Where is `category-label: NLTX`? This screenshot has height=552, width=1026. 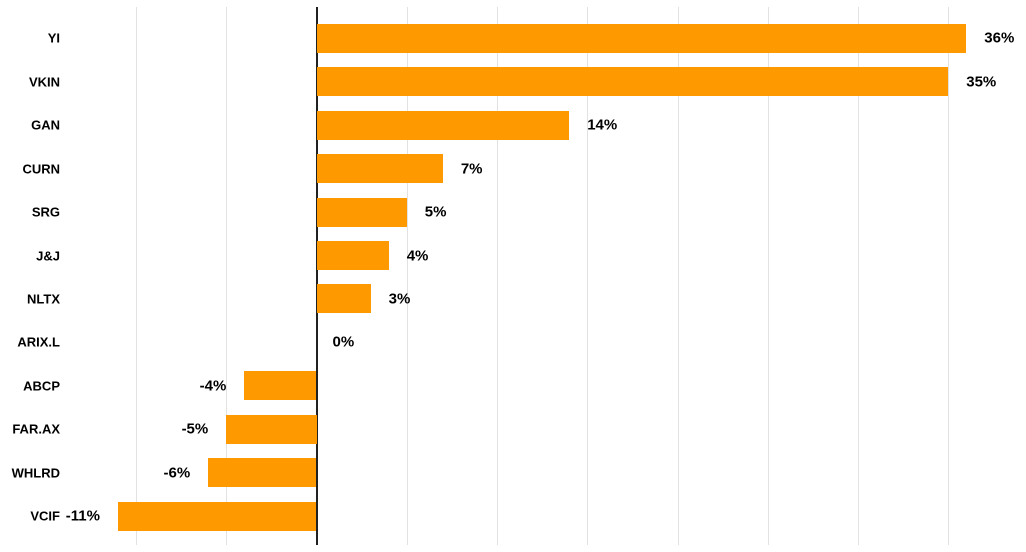 category-label: NLTX is located at coordinates (43, 299).